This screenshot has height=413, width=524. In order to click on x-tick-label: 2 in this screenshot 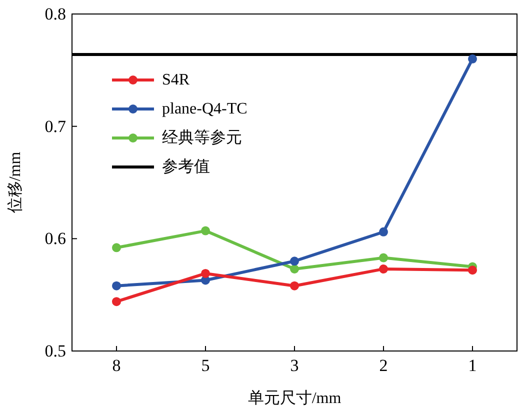, I will do `click(383, 365)`.